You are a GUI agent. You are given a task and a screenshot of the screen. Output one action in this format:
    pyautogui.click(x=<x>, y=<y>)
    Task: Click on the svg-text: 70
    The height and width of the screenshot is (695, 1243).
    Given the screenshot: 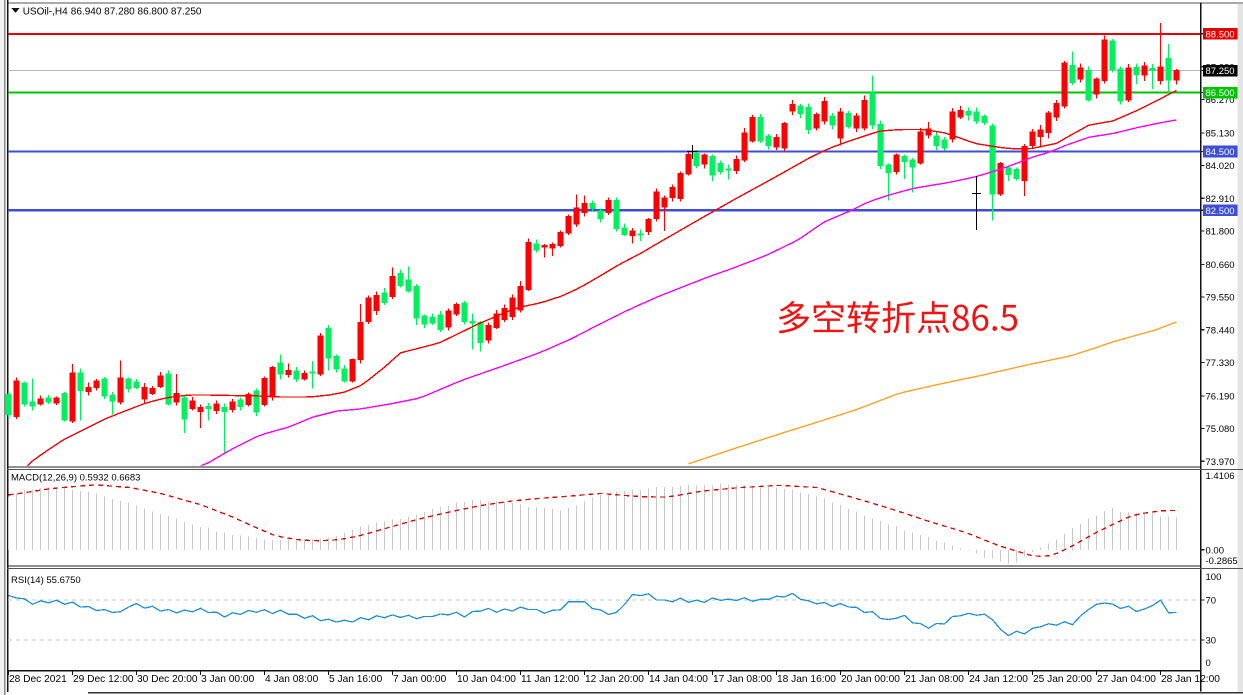 What is the action you would take?
    pyautogui.click(x=1211, y=601)
    